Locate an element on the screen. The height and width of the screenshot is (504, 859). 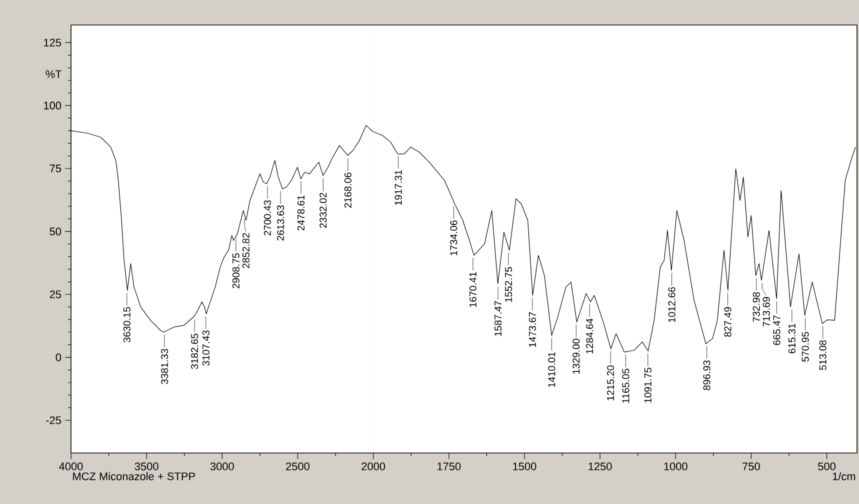
annotation: 732.98 is located at coordinates (756, 307).